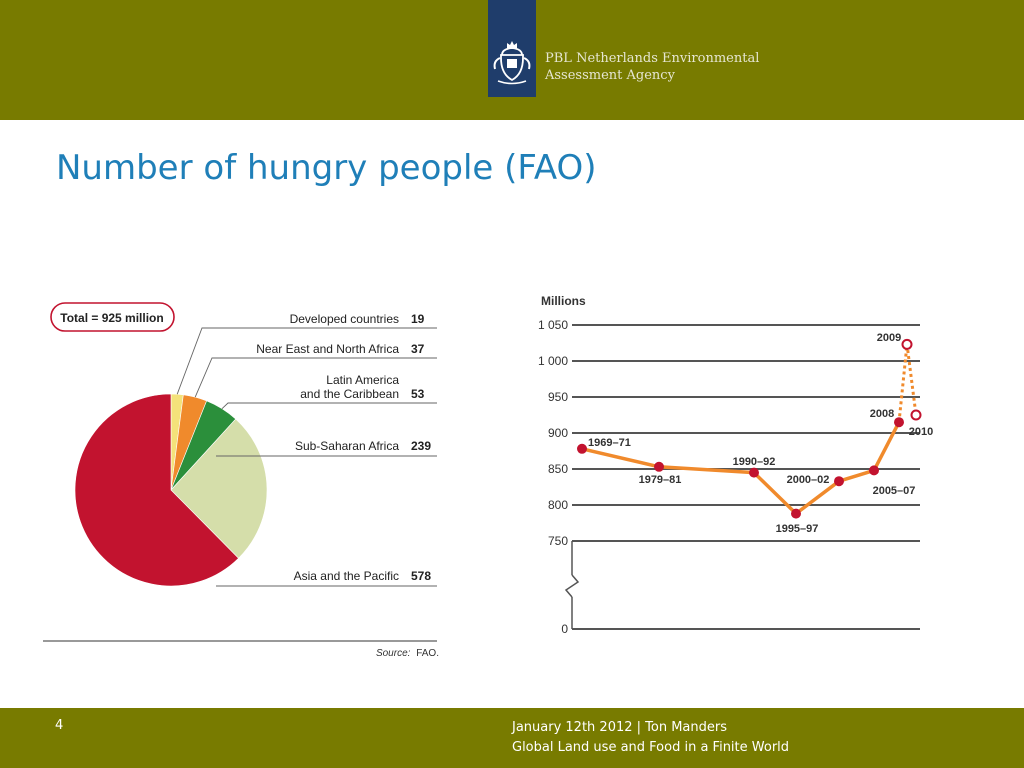 Image resolution: width=1024 pixels, height=768 pixels. What do you see at coordinates (349, 394) in the screenshot?
I see `slice-label-line2: and the Caribbean` at bounding box center [349, 394].